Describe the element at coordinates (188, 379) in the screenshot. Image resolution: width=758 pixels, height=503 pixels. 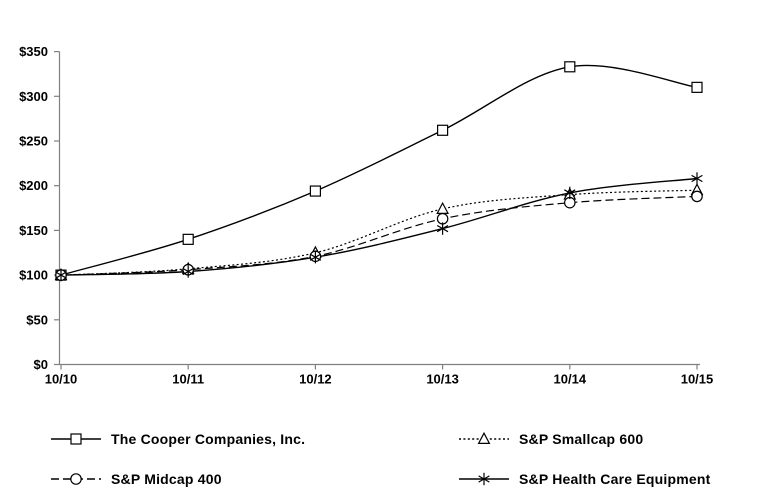
I see `x-axis-tick-label: 10/11` at that location.